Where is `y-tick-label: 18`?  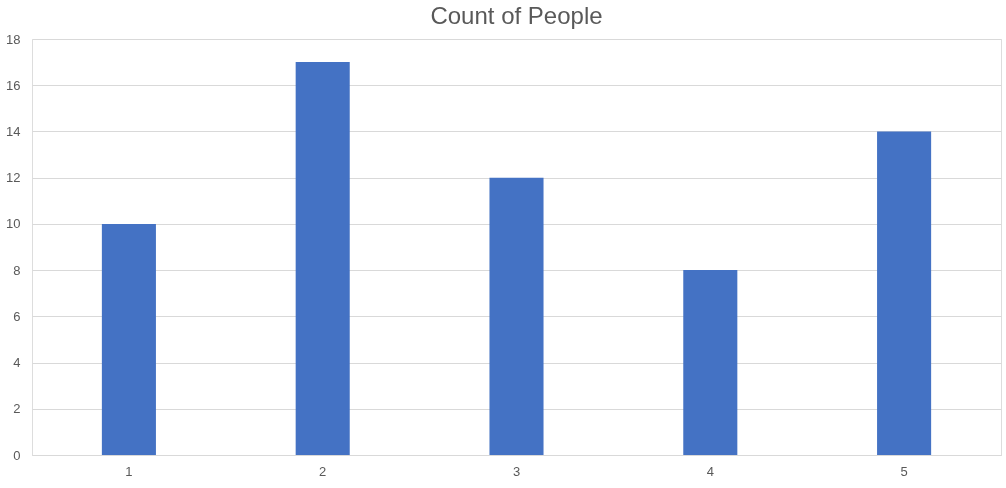 y-tick-label: 18 is located at coordinates (13, 39).